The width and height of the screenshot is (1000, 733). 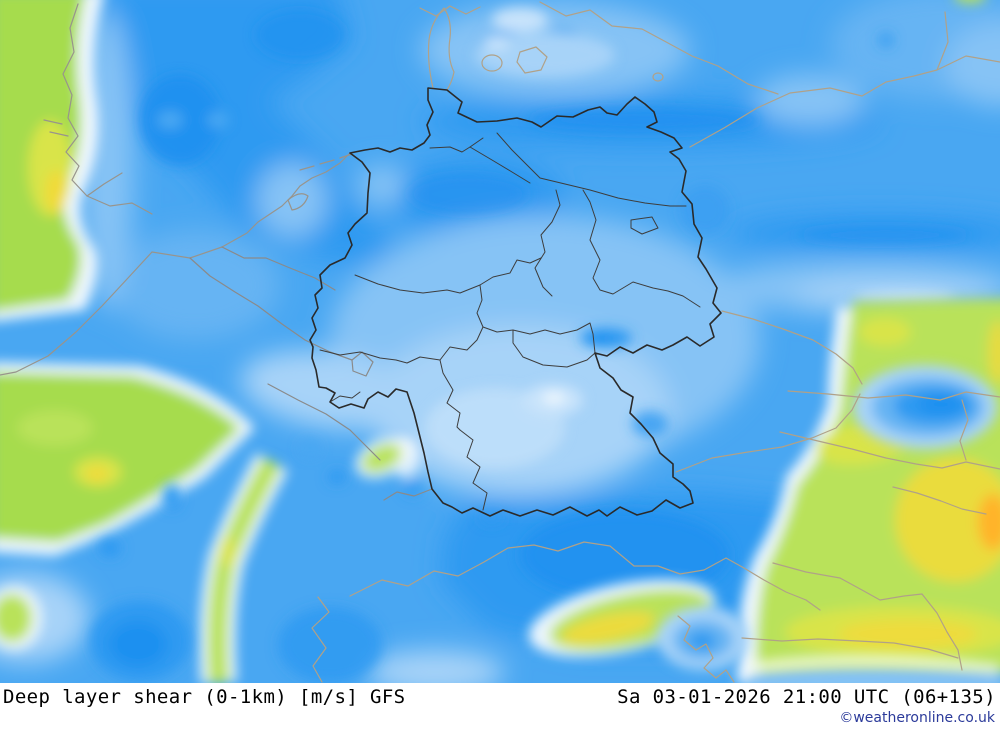 I want to click on denmark-zealand, so click(x=532, y=60).